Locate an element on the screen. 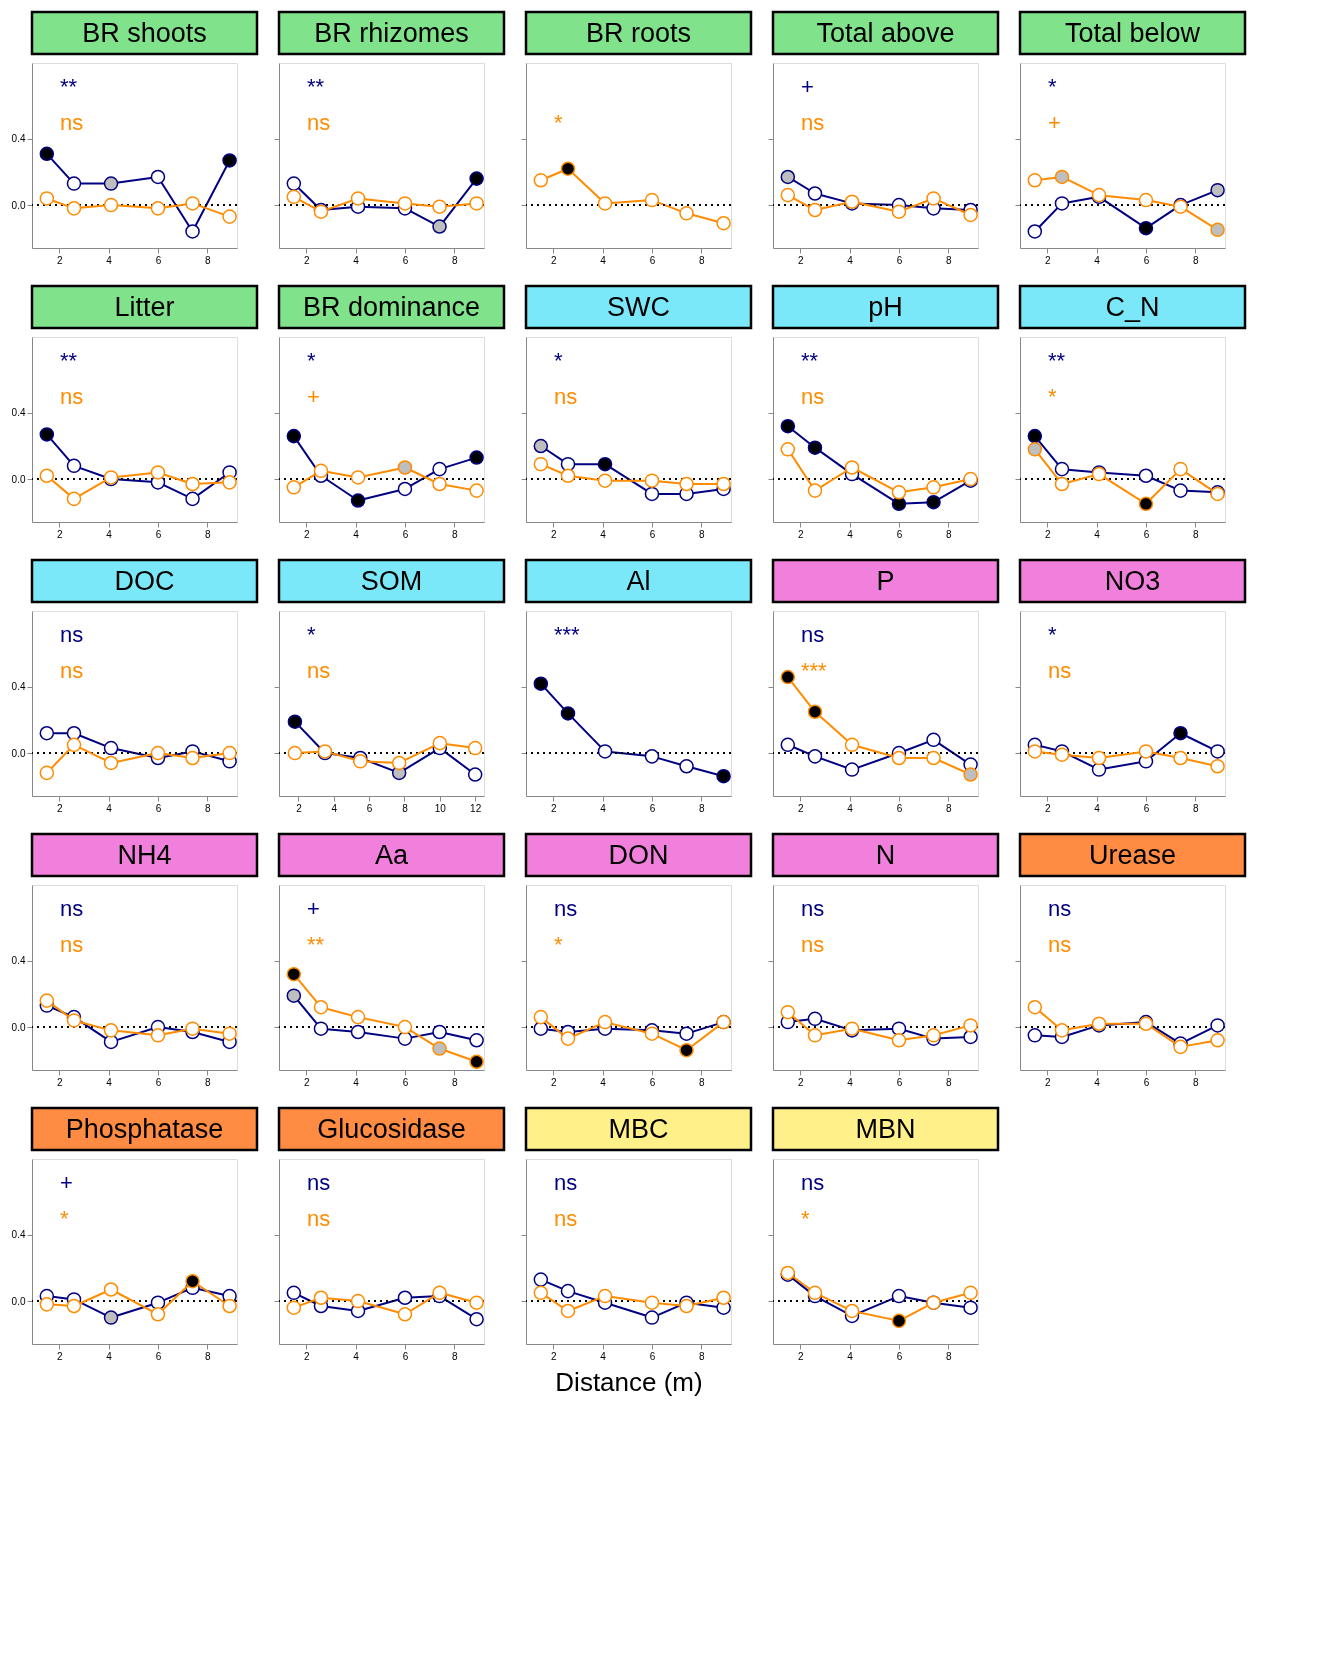 Image resolution: width=1341 pixels, height=1654 pixels. chart-title: P is located at coordinates (885, 581).